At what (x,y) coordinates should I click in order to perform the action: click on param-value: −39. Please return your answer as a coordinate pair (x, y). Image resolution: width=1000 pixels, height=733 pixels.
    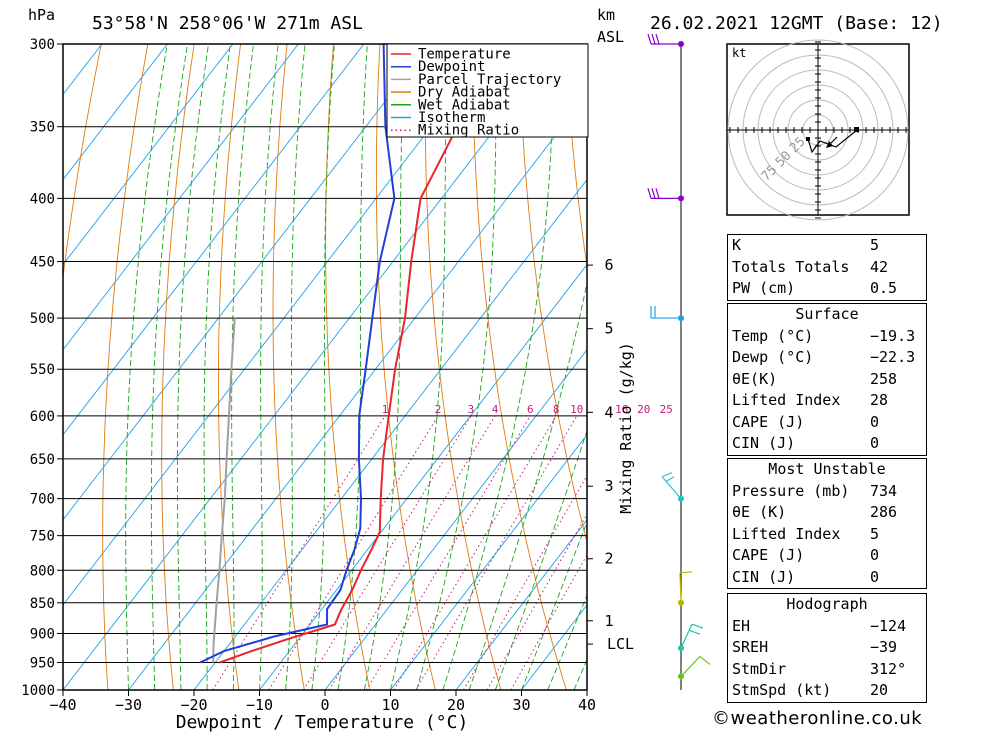
    Looking at the image, I should click on (884, 647).